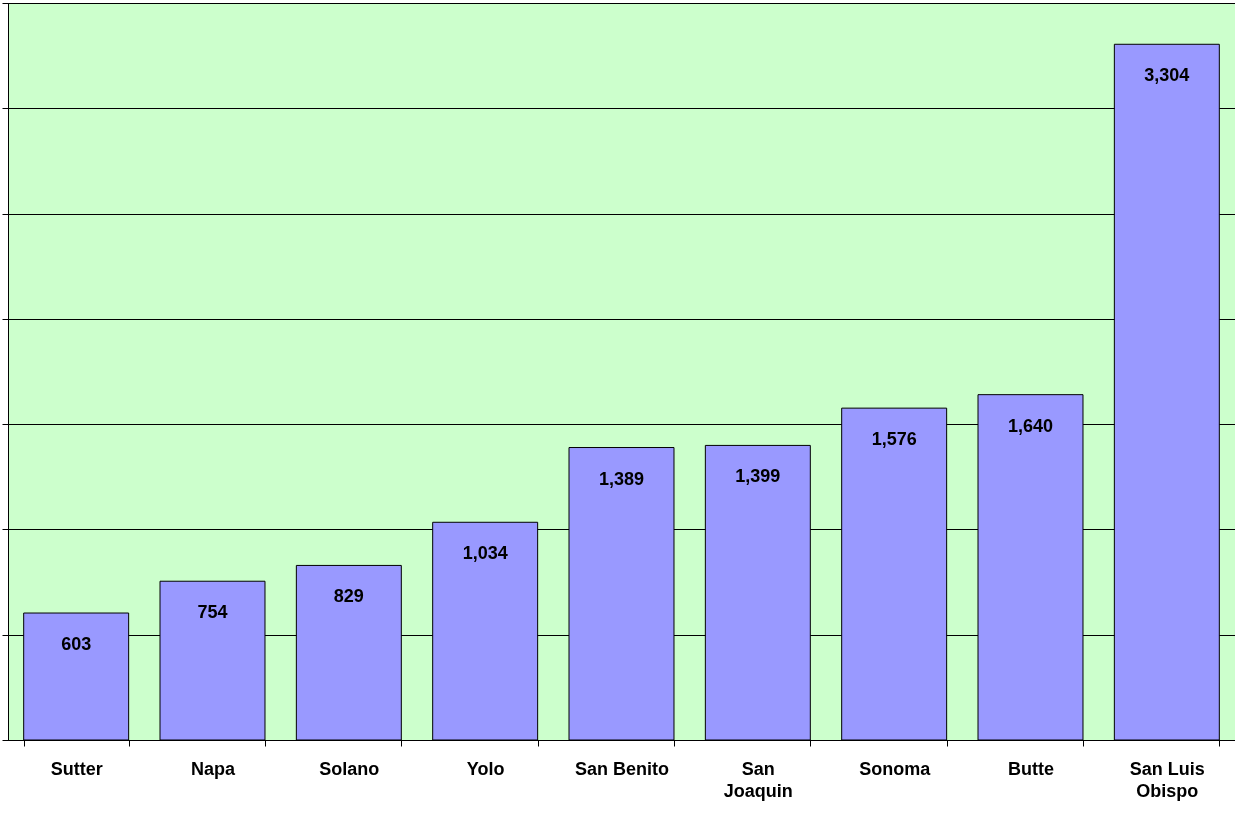 The width and height of the screenshot is (1235, 815). What do you see at coordinates (485, 553) in the screenshot?
I see `data-label: 1,034` at bounding box center [485, 553].